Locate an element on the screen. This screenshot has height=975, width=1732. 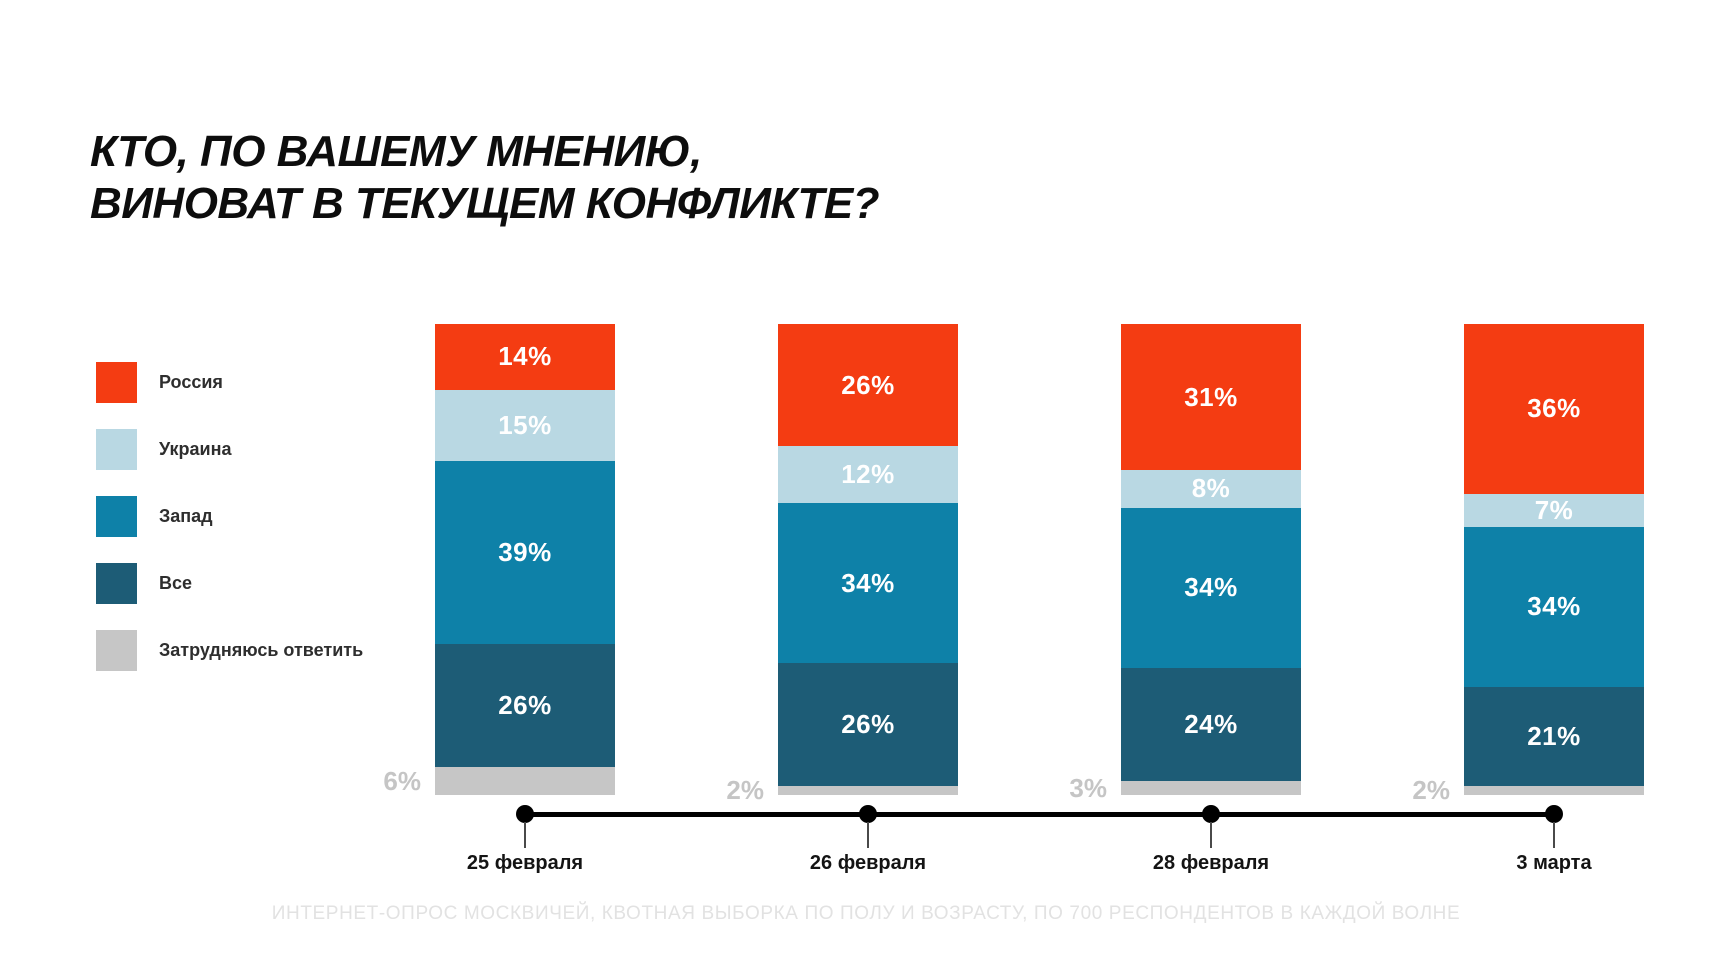
segment-value-label: 7% is located at coordinates (1554, 509).